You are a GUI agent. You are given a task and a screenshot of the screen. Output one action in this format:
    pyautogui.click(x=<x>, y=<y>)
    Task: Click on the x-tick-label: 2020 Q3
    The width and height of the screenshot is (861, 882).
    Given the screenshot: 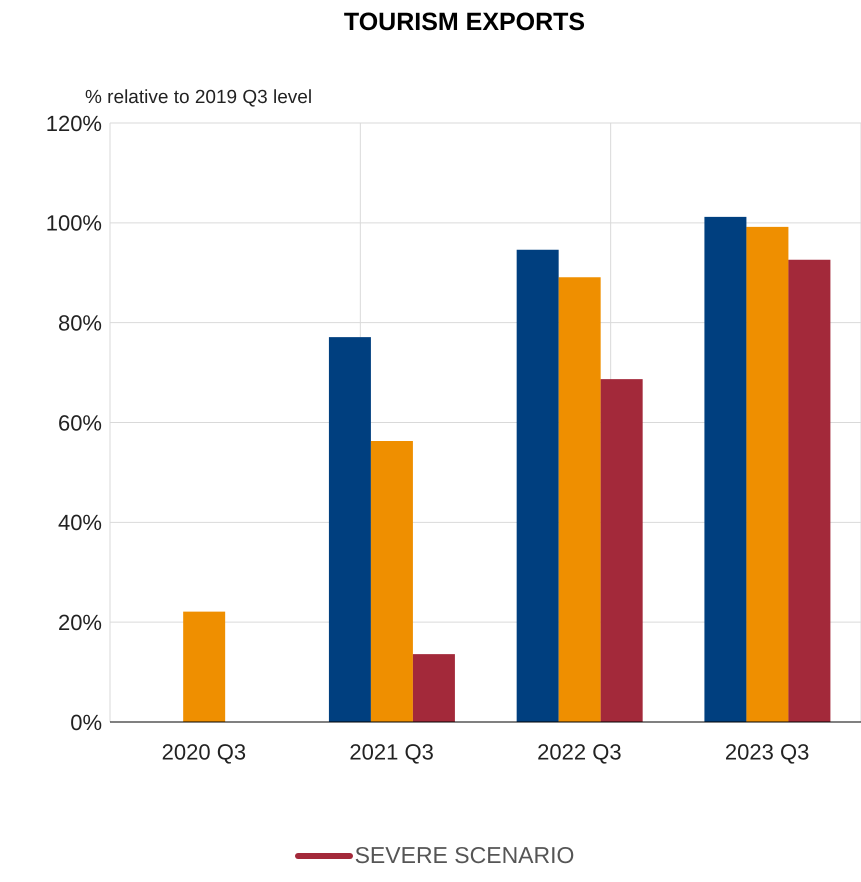 What is the action you would take?
    pyautogui.click(x=204, y=752)
    